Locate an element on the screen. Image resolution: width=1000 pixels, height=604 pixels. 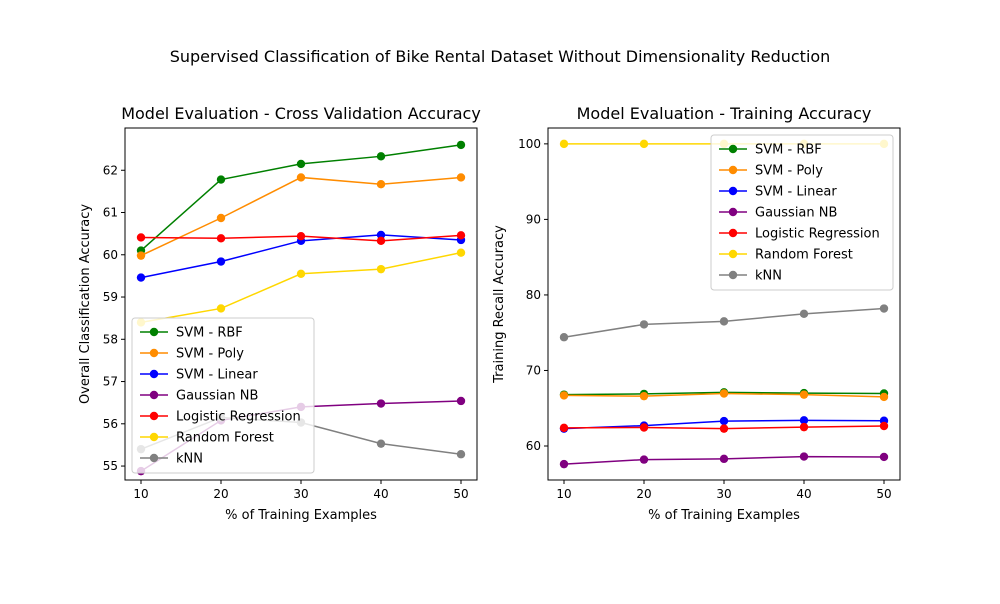
cv-ytick-label: 61 is located at coordinates (110, 213).